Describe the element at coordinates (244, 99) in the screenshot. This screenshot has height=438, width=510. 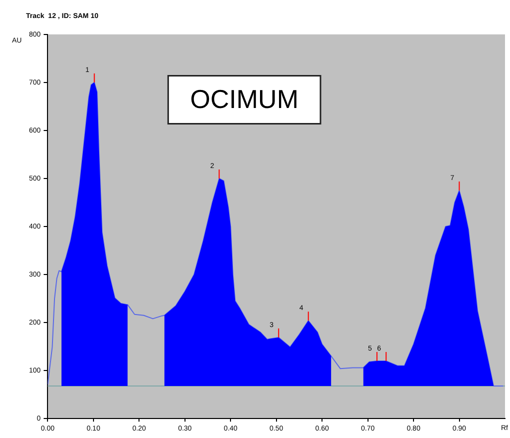
I see `annotation: OCIMUM` at that location.